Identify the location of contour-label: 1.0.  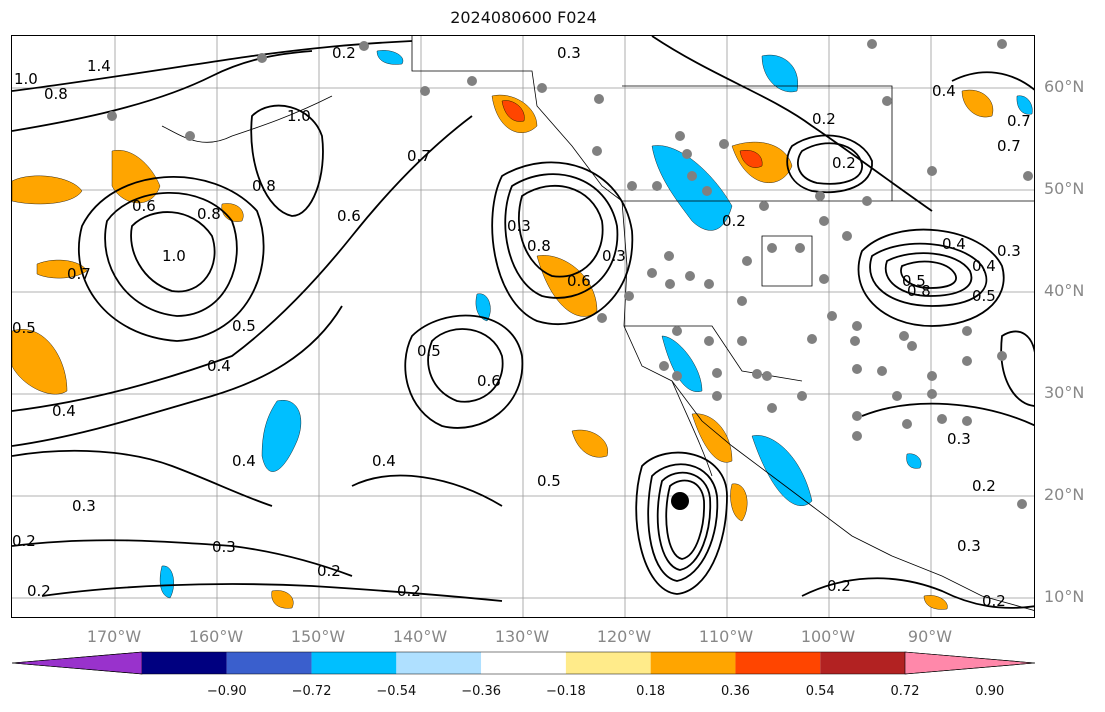
(174, 256).